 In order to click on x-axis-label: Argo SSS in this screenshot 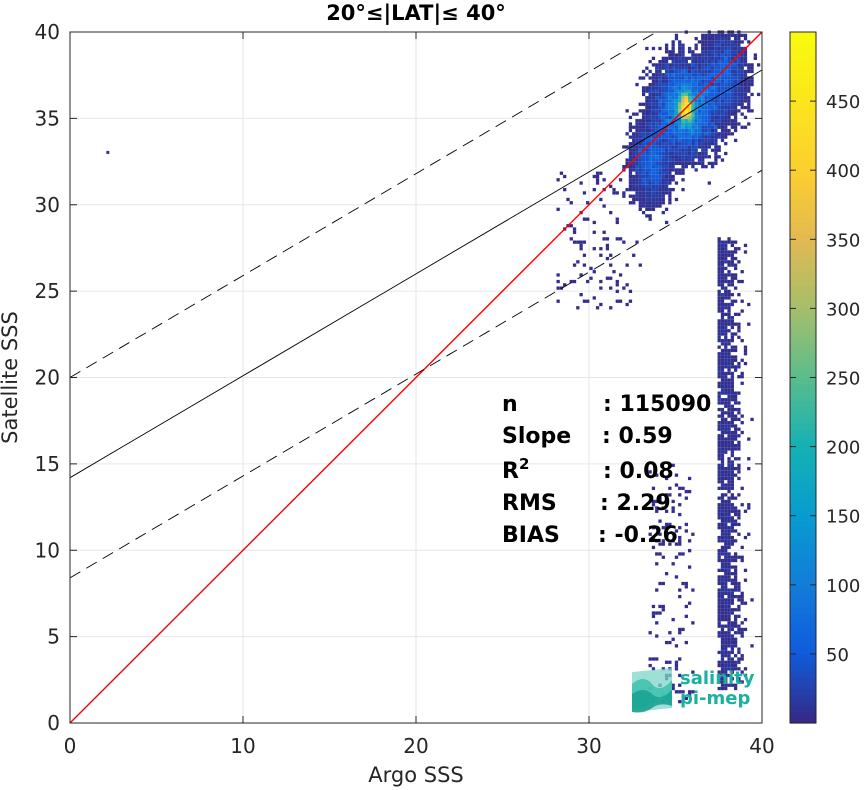, I will do `click(415, 775)`.